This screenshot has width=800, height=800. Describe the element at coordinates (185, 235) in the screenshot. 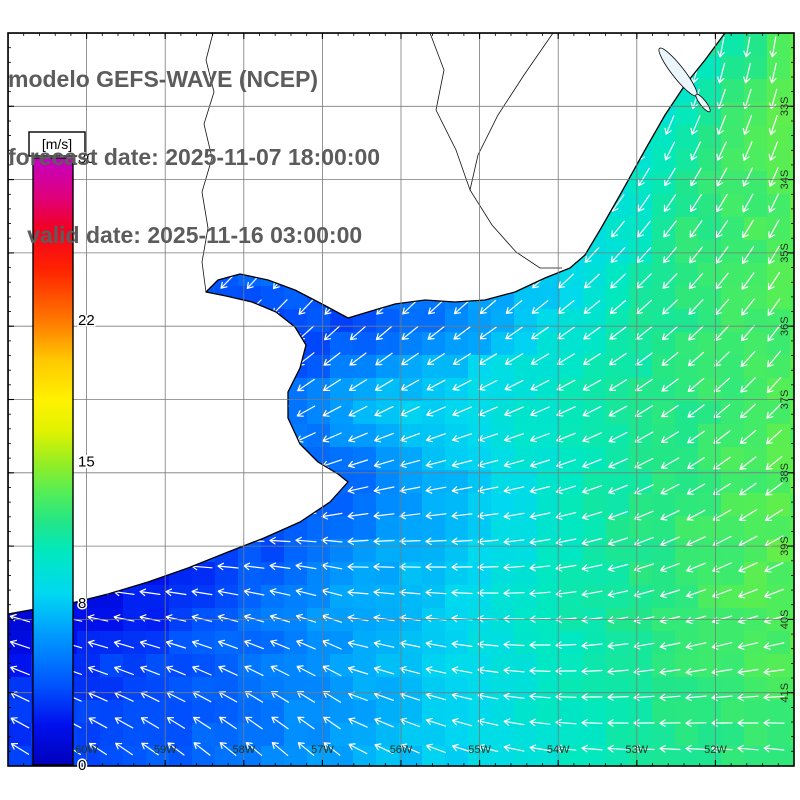

I see `valid-date: valid date: 2025-11-16 03:00:00` at that location.